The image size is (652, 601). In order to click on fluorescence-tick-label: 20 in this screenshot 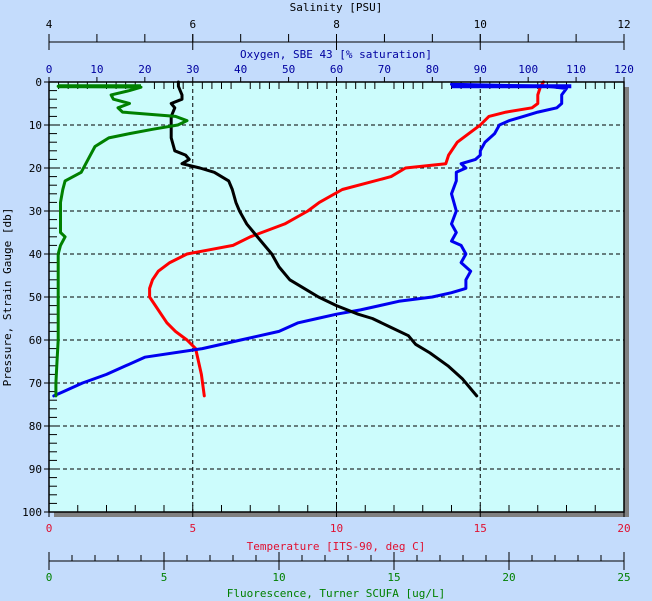, I will do `click(508, 577)`.